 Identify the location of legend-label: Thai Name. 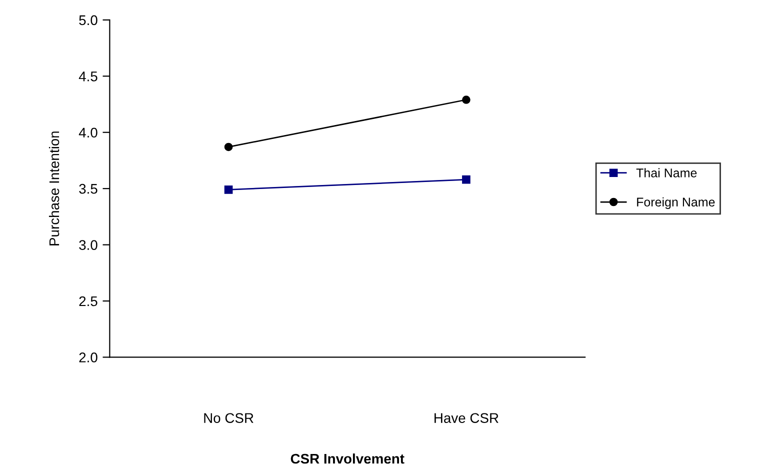
(666, 173).